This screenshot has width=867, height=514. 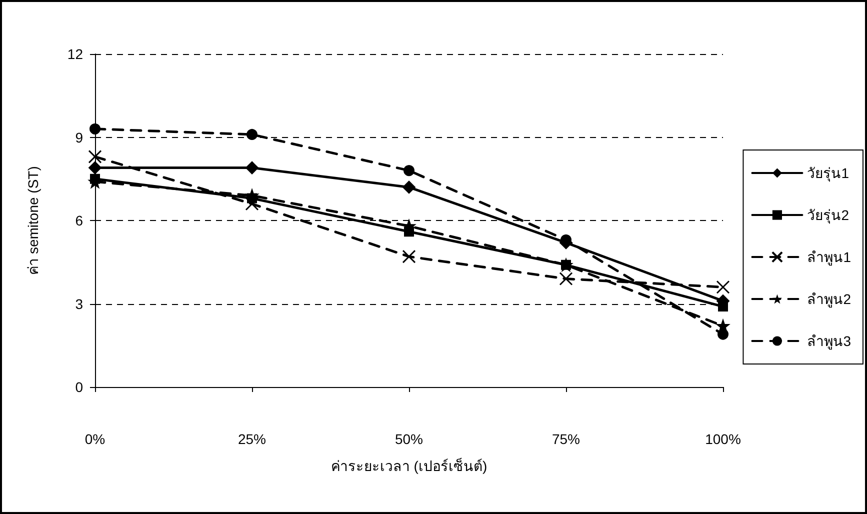 What do you see at coordinates (828, 215) in the screenshot?
I see `legend-label: วัยรุ่น2` at bounding box center [828, 215].